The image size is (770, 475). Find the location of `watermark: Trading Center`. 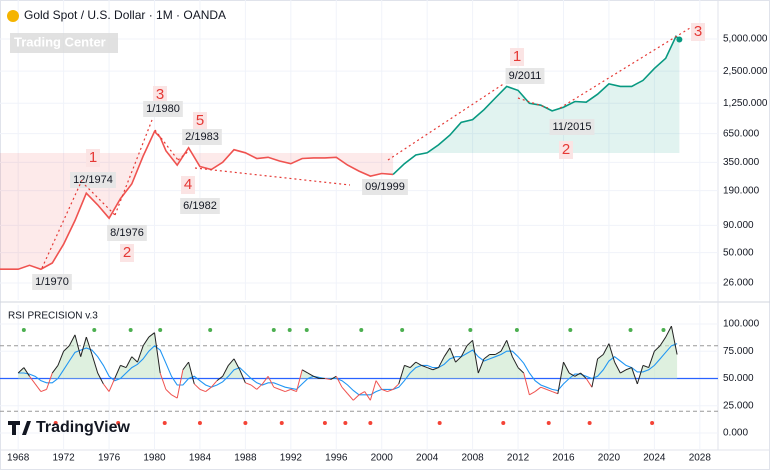

watermark: Trading Center is located at coordinates (60, 41).